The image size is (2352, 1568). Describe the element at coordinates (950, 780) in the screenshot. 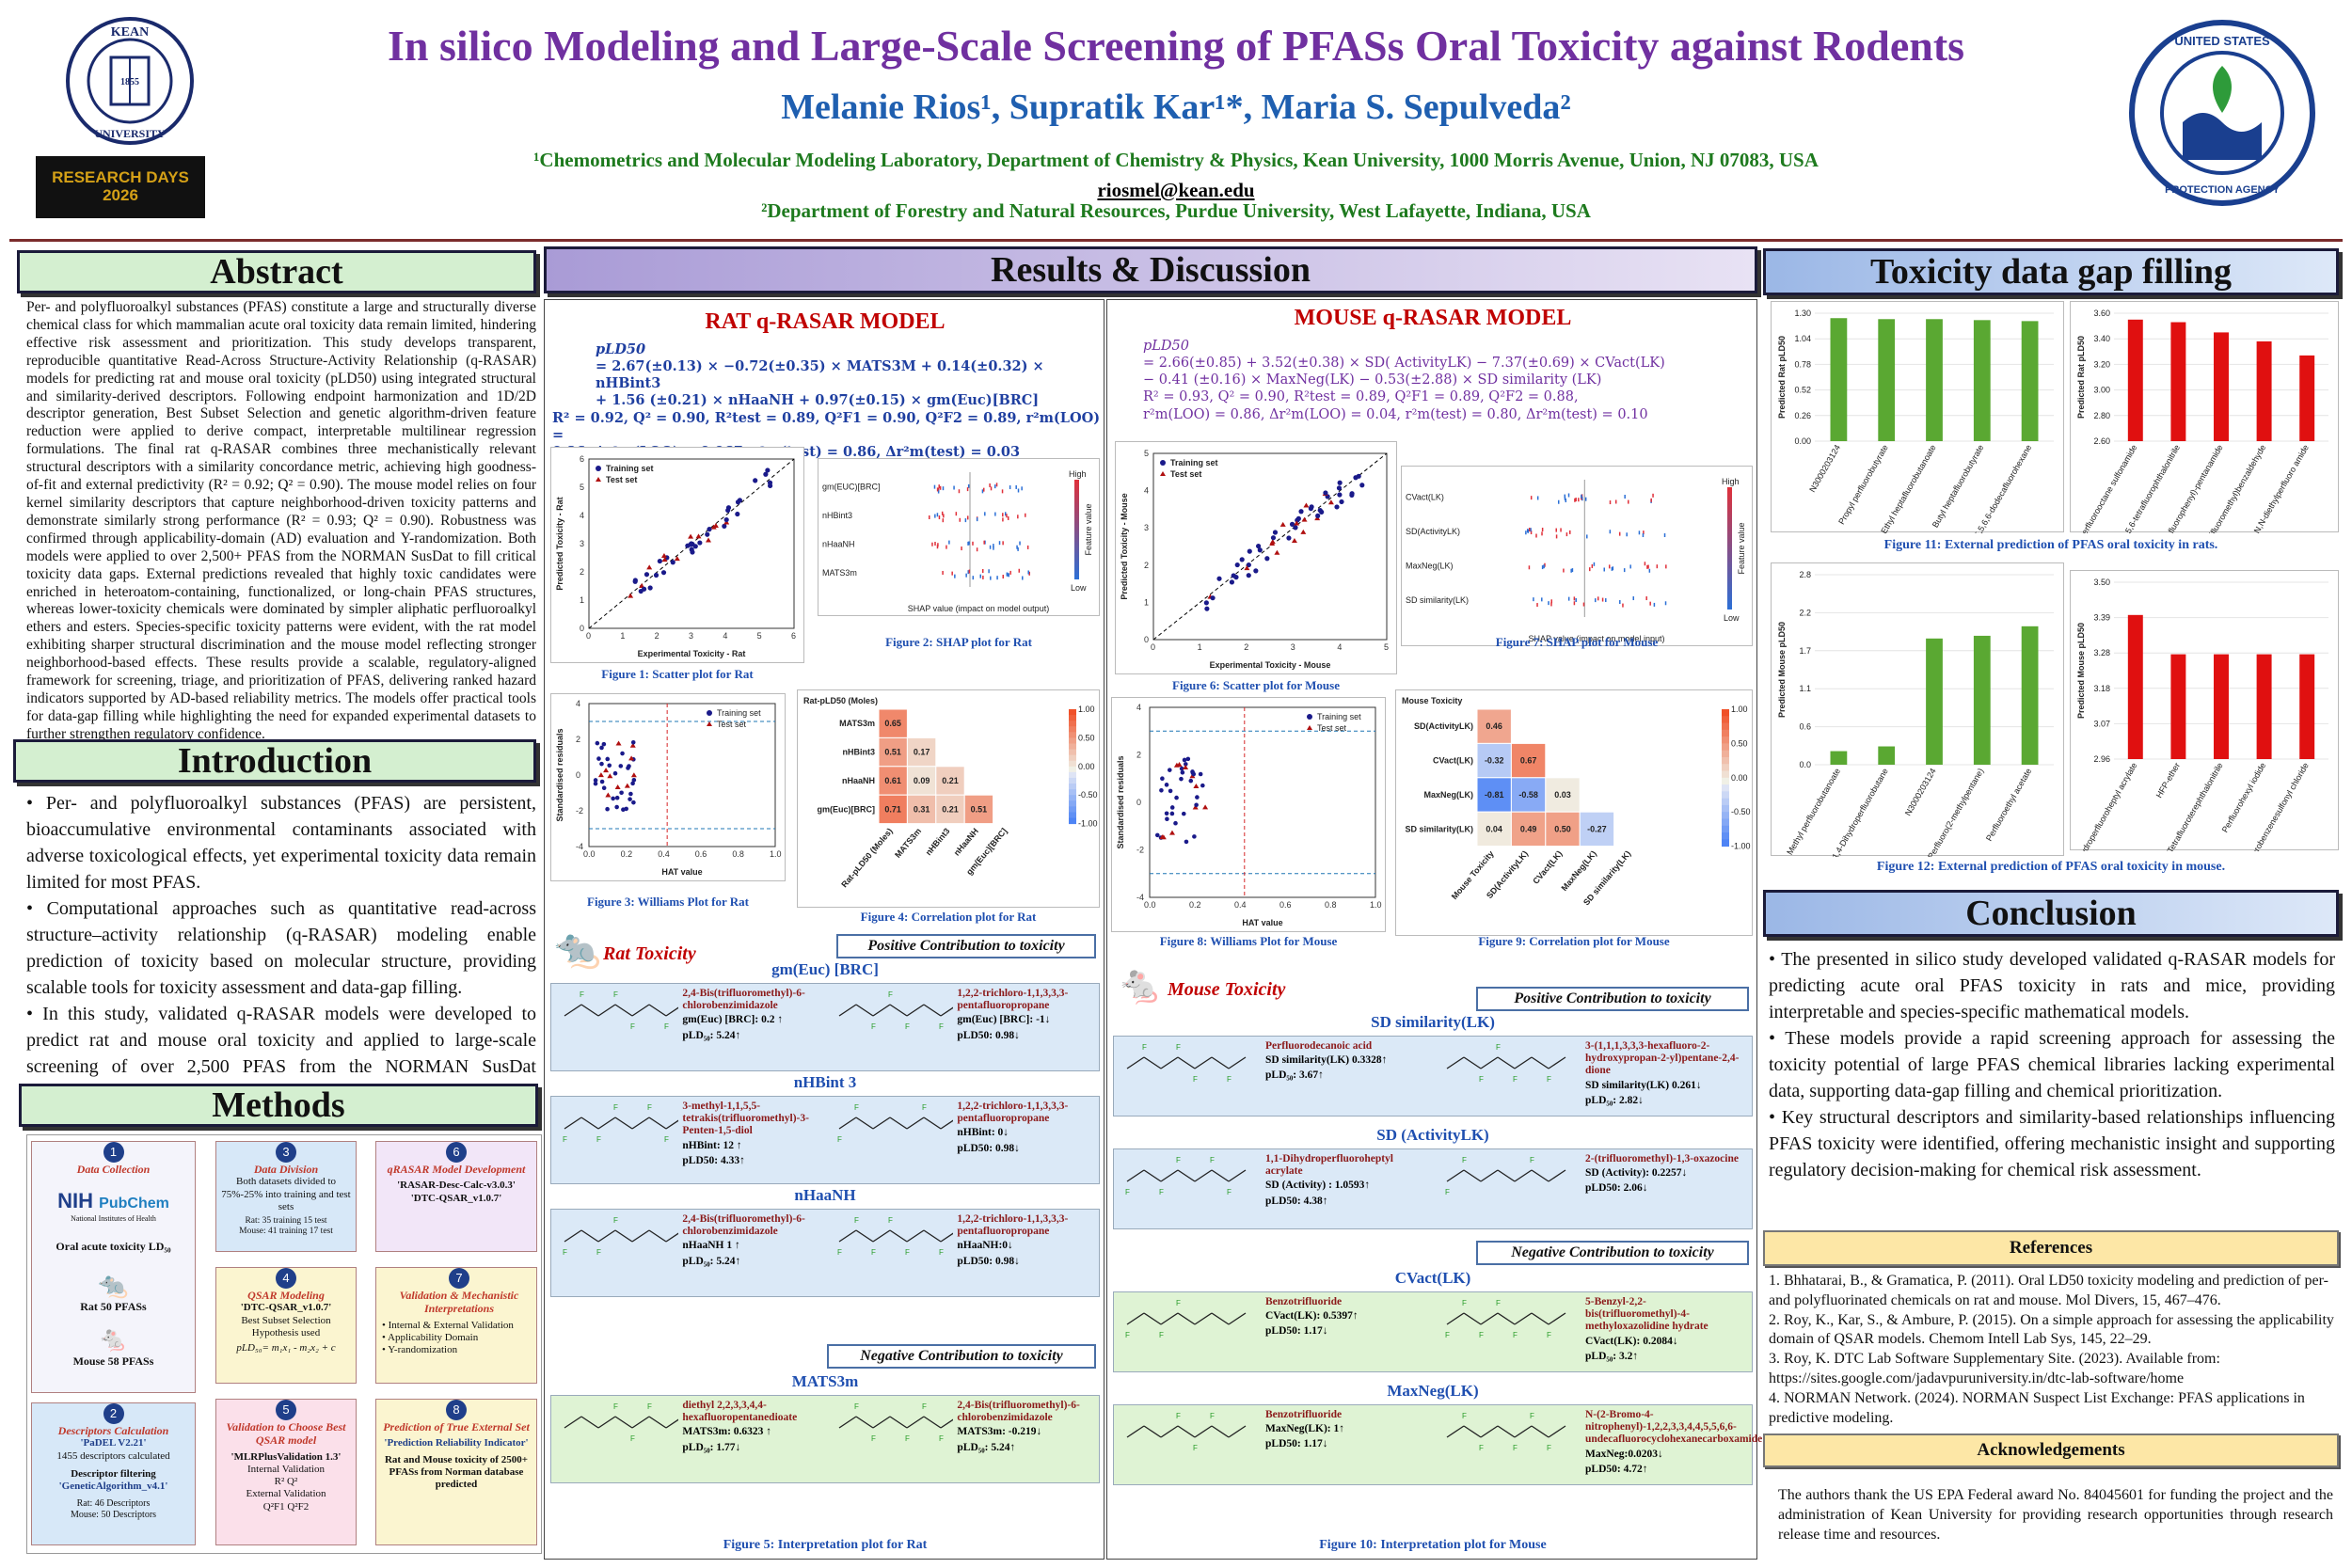

I see `correlation-value: 0.21` at that location.